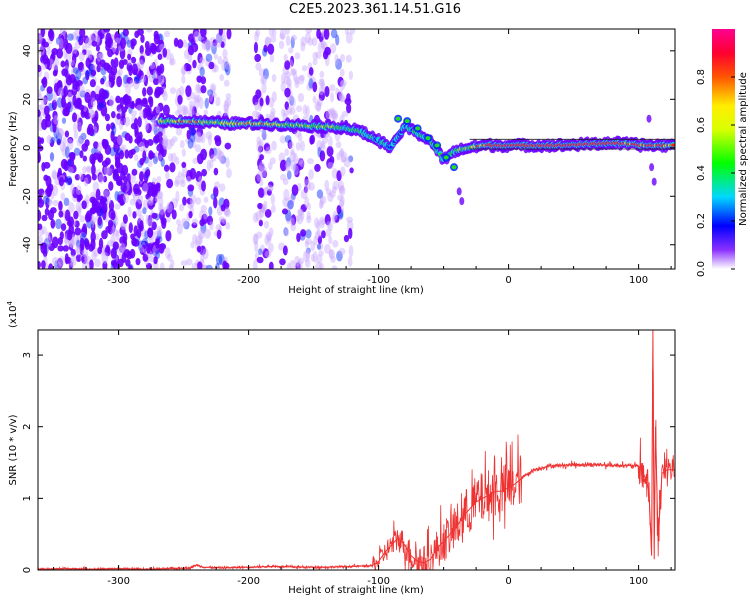 This screenshot has height=600, width=750. I want to click on spectrogram-x-tick-label: 100, so click(638, 280).